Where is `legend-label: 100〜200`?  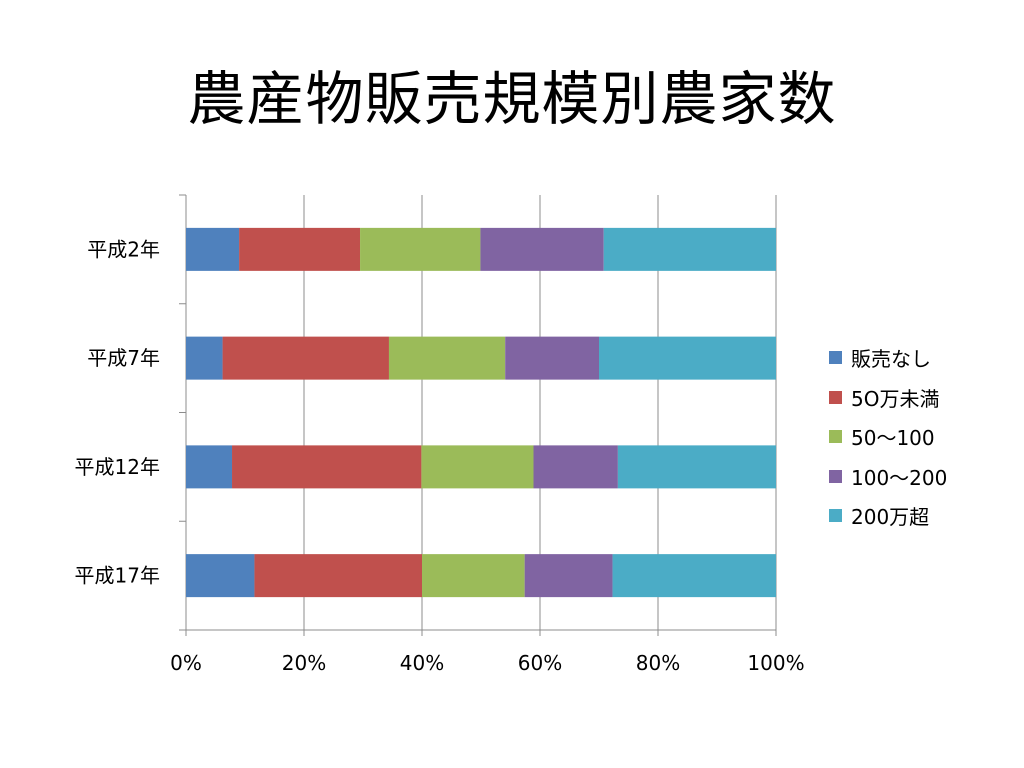
legend-label: 100〜200 is located at coordinates (899, 477).